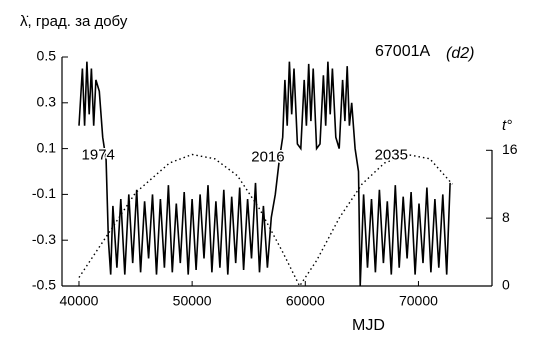  What do you see at coordinates (506, 217) in the screenshot?
I see `y2-tick-label: 8` at bounding box center [506, 217].